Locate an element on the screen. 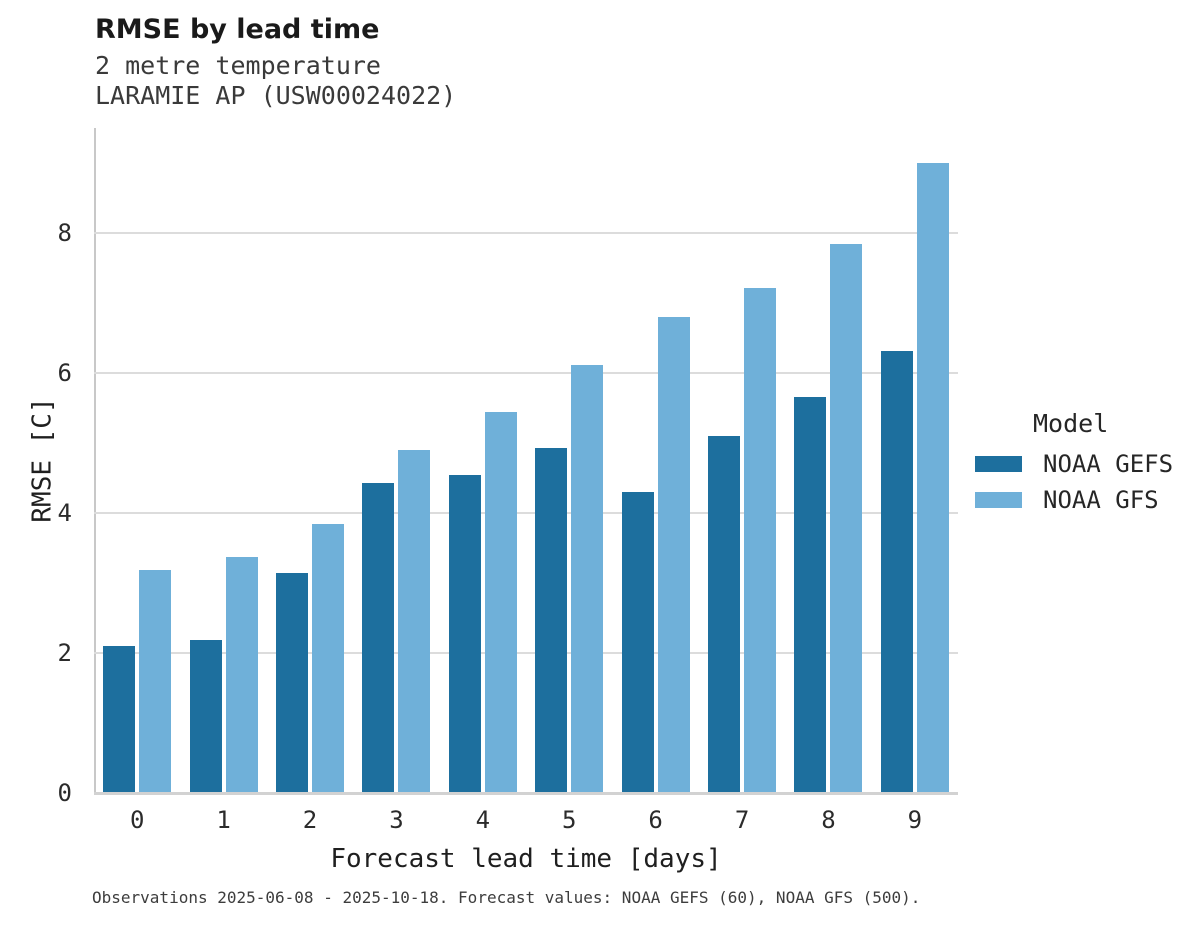  x-axis-line is located at coordinates (526, 793).